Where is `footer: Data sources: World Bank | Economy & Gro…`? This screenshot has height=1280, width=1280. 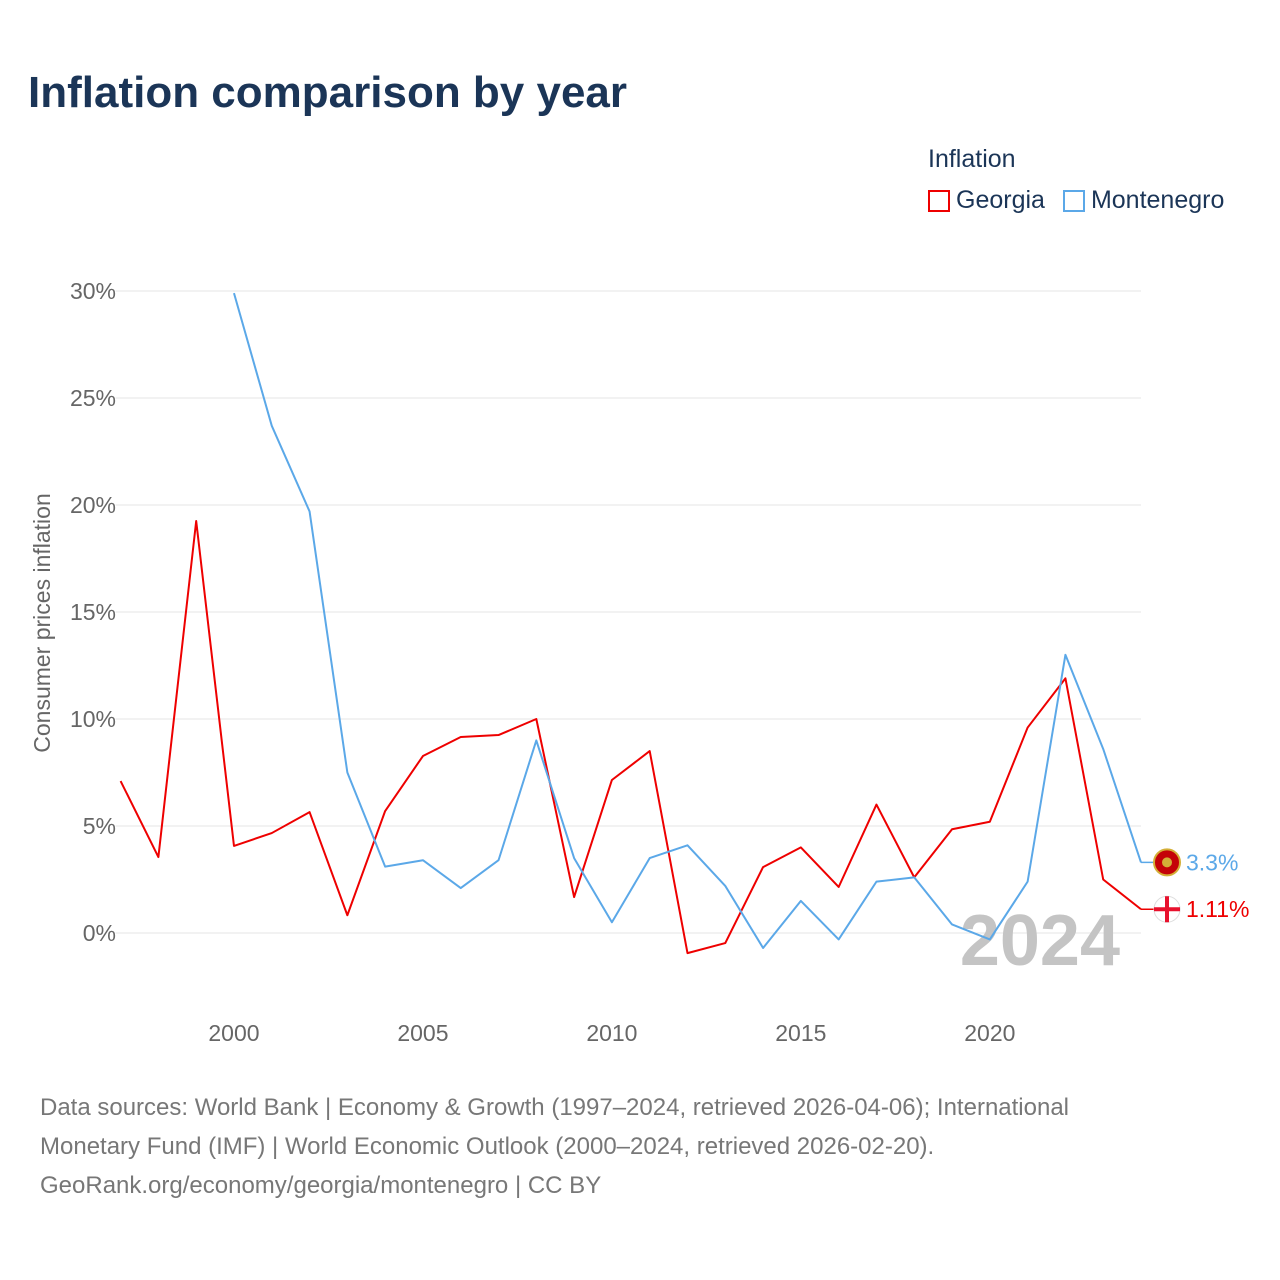 footer: Data sources: World Bank | Economy & Gro… is located at coordinates (640, 1146).